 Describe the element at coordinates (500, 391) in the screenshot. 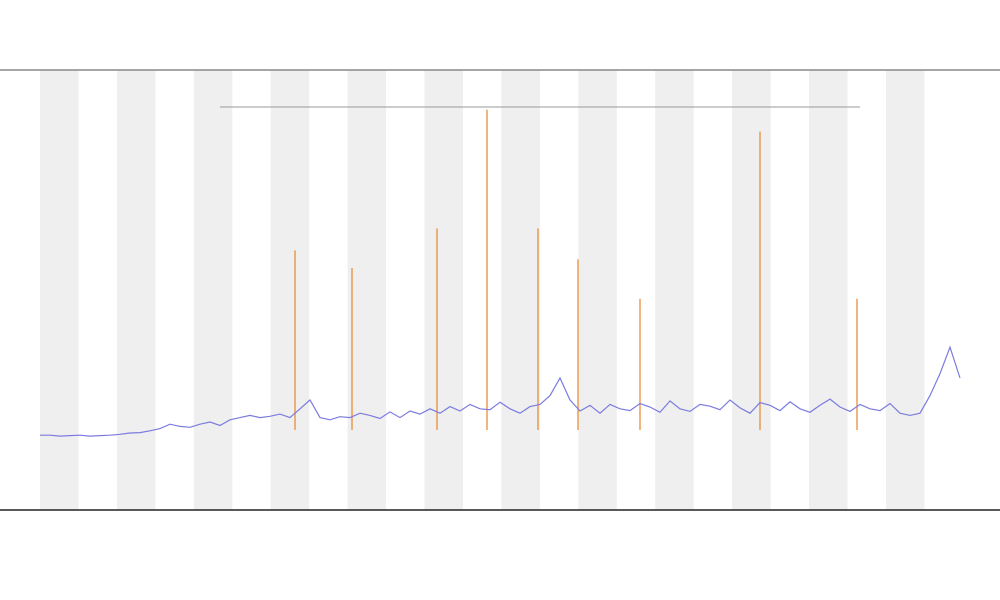

I see `series-line` at that location.